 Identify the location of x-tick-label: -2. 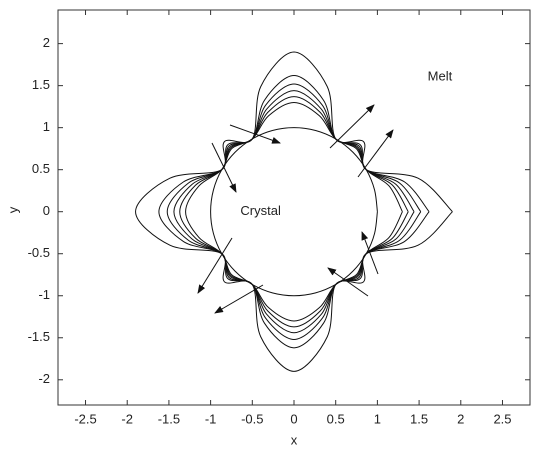
(127, 418).